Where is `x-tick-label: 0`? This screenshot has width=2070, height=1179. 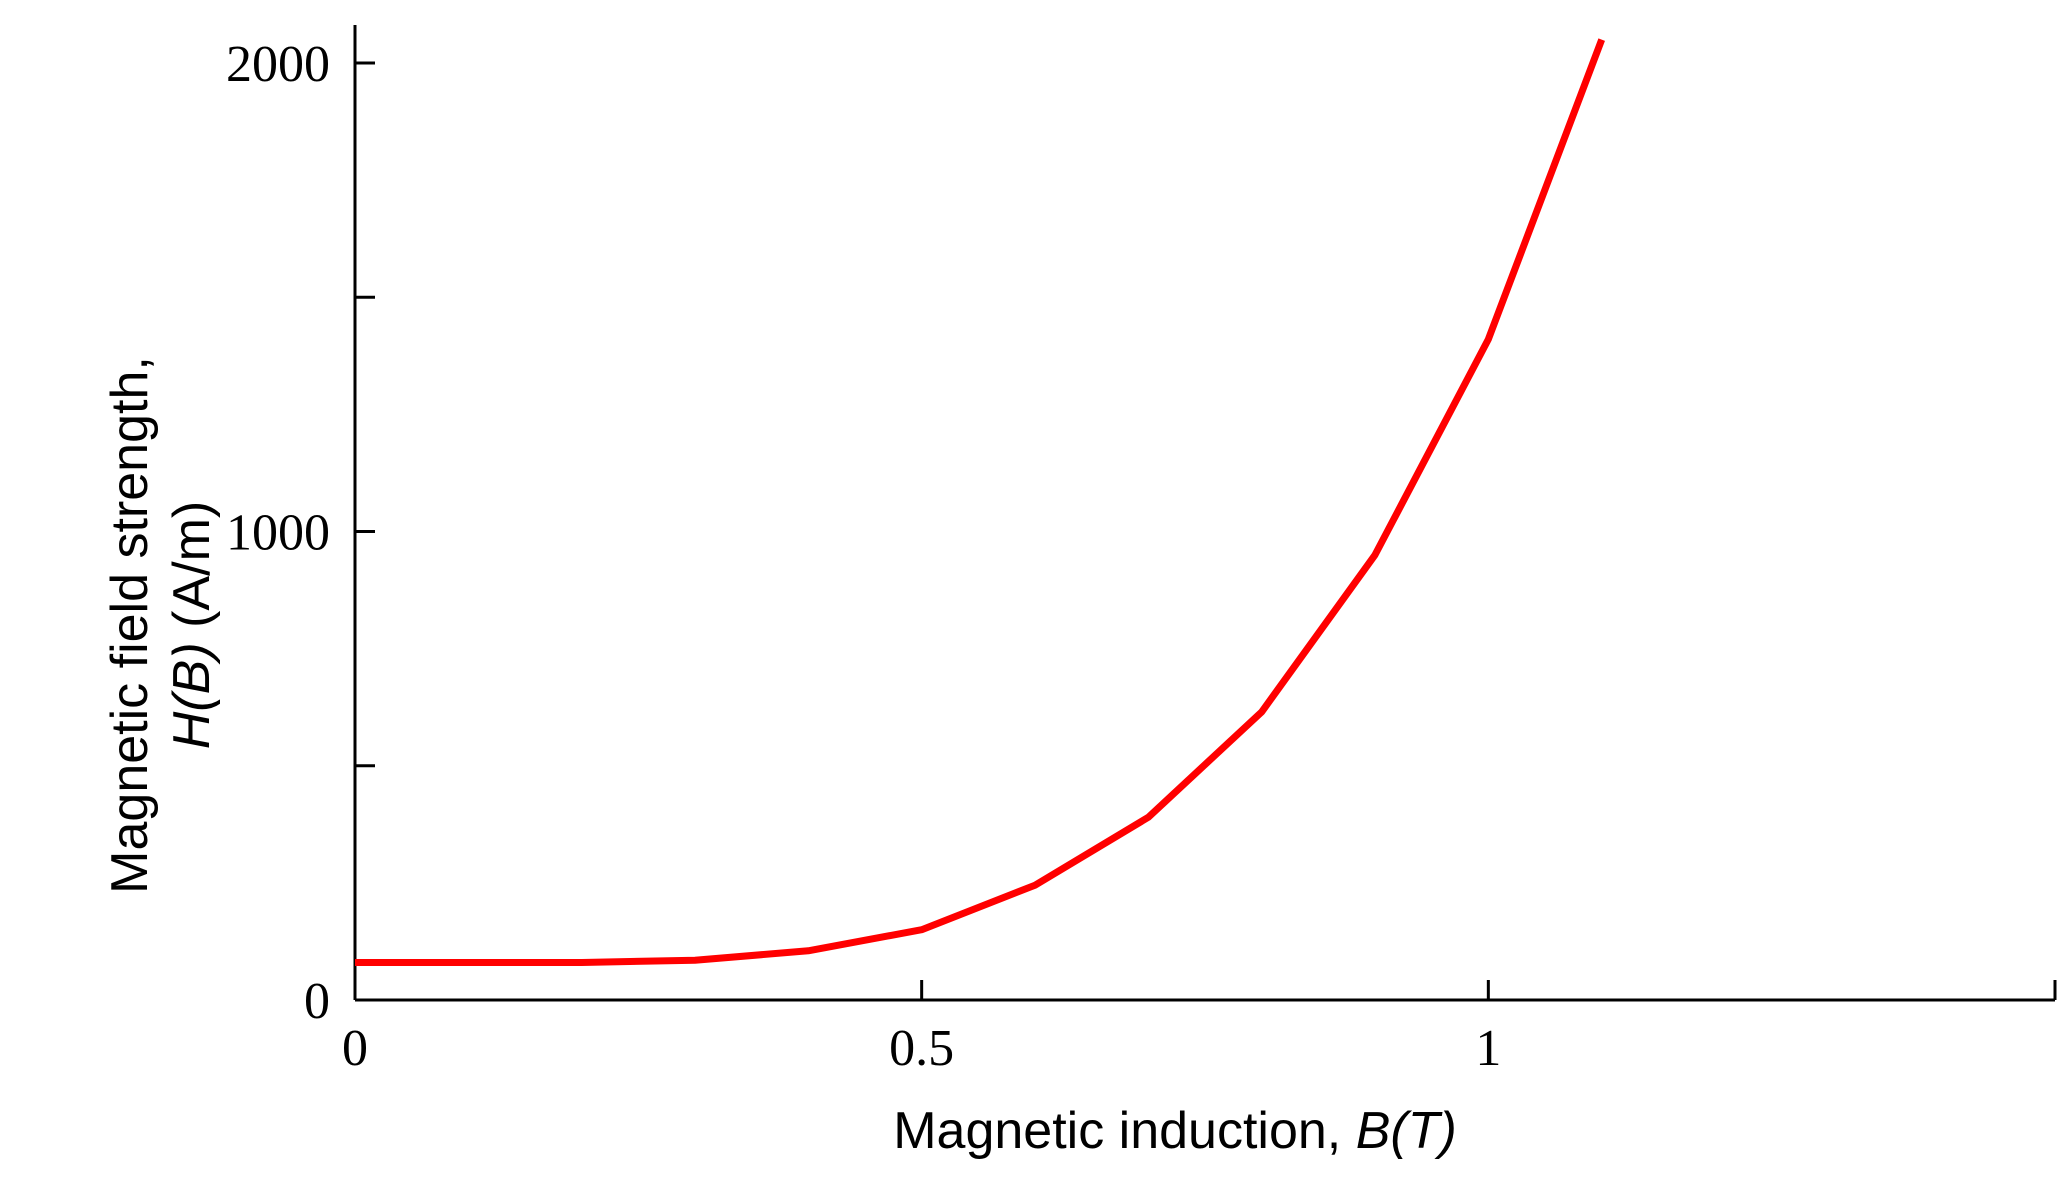 x-tick-label: 0 is located at coordinates (355, 1048).